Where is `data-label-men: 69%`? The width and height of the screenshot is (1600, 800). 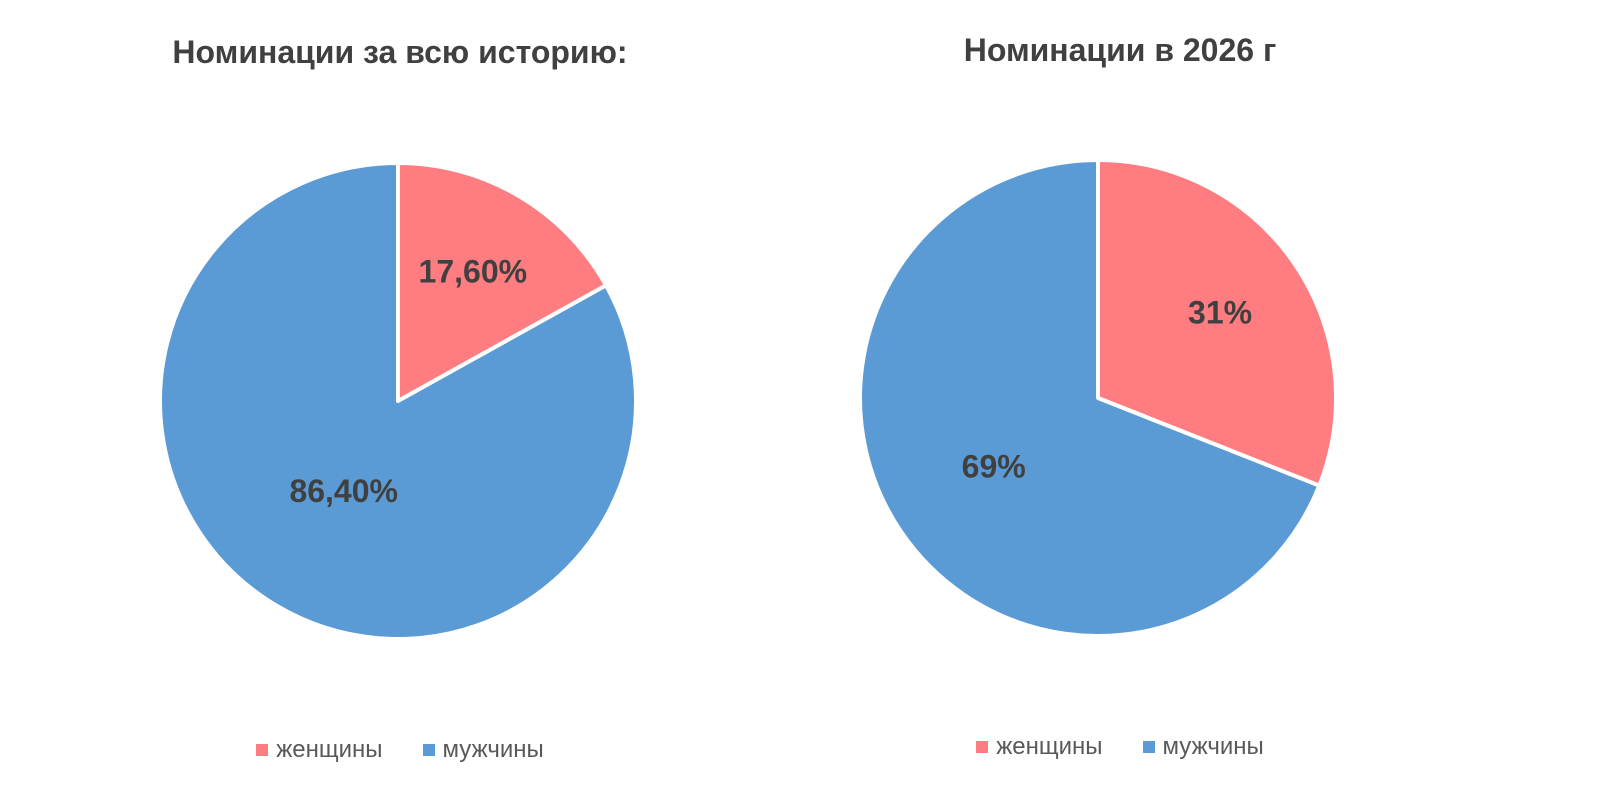 data-label-men: 69% is located at coordinates (994, 466).